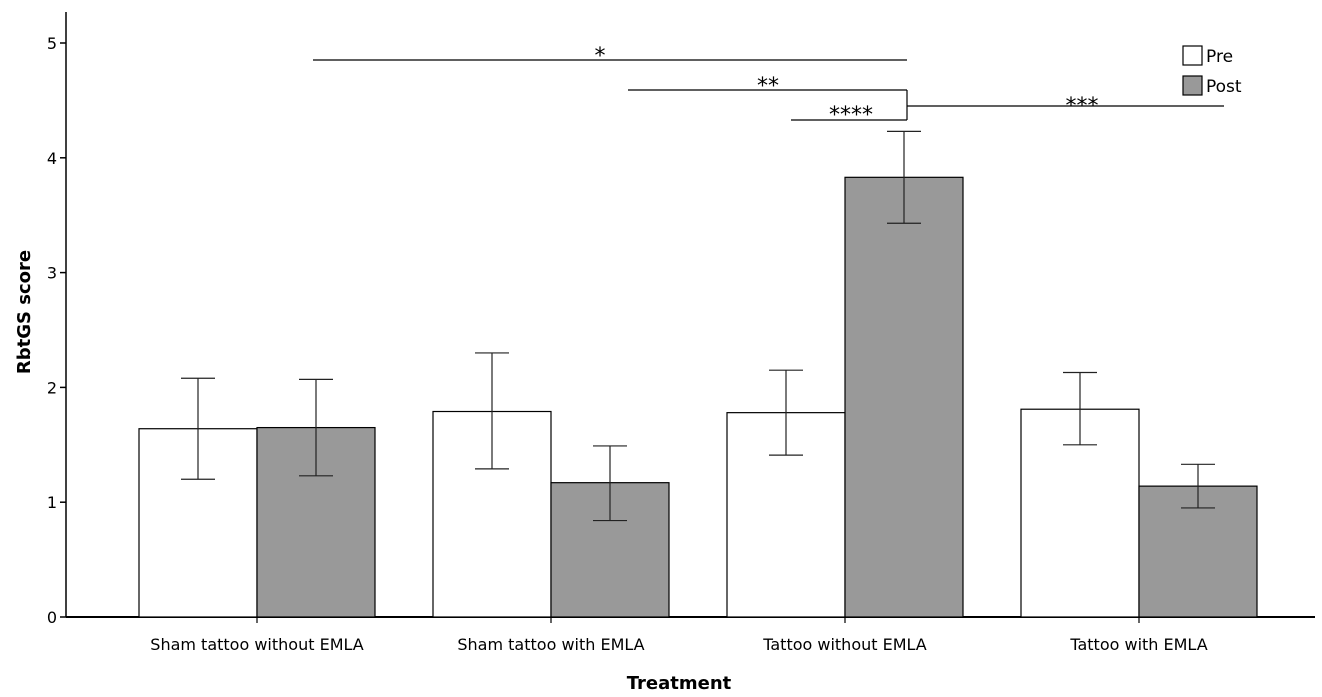 The width and height of the screenshot is (1322, 697). What do you see at coordinates (52, 273) in the screenshot?
I see `y-tick-label: 3` at bounding box center [52, 273].